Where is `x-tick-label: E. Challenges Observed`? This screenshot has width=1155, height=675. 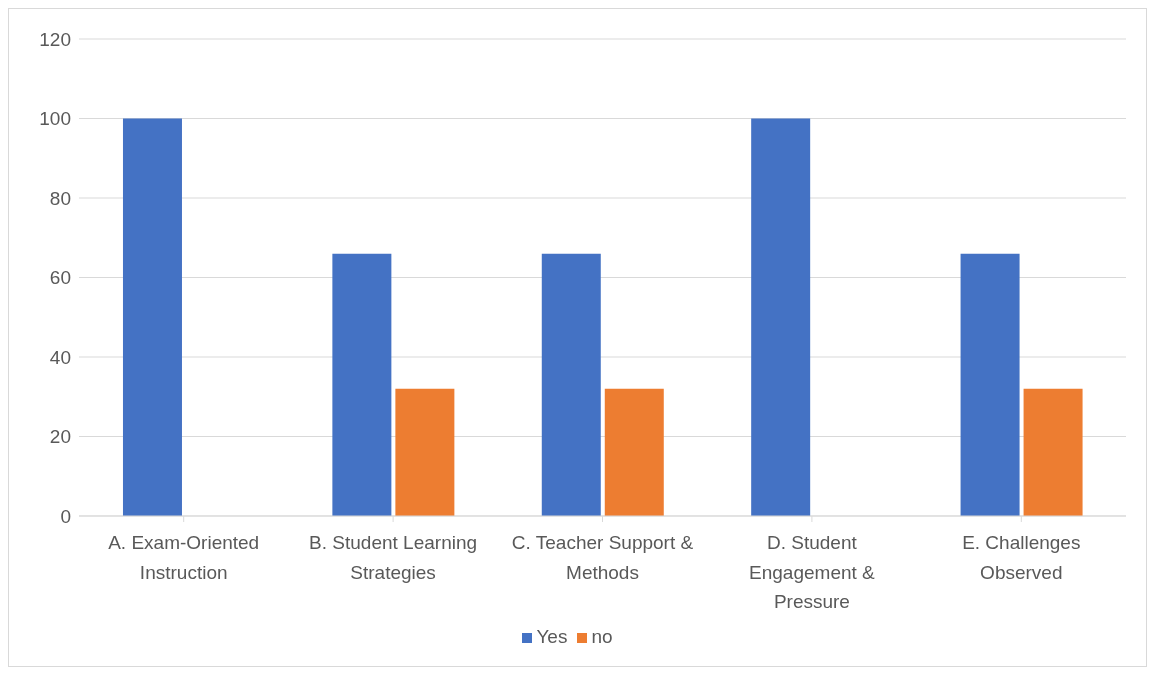 x-tick-label: E. Challenges Observed is located at coordinates (1021, 557).